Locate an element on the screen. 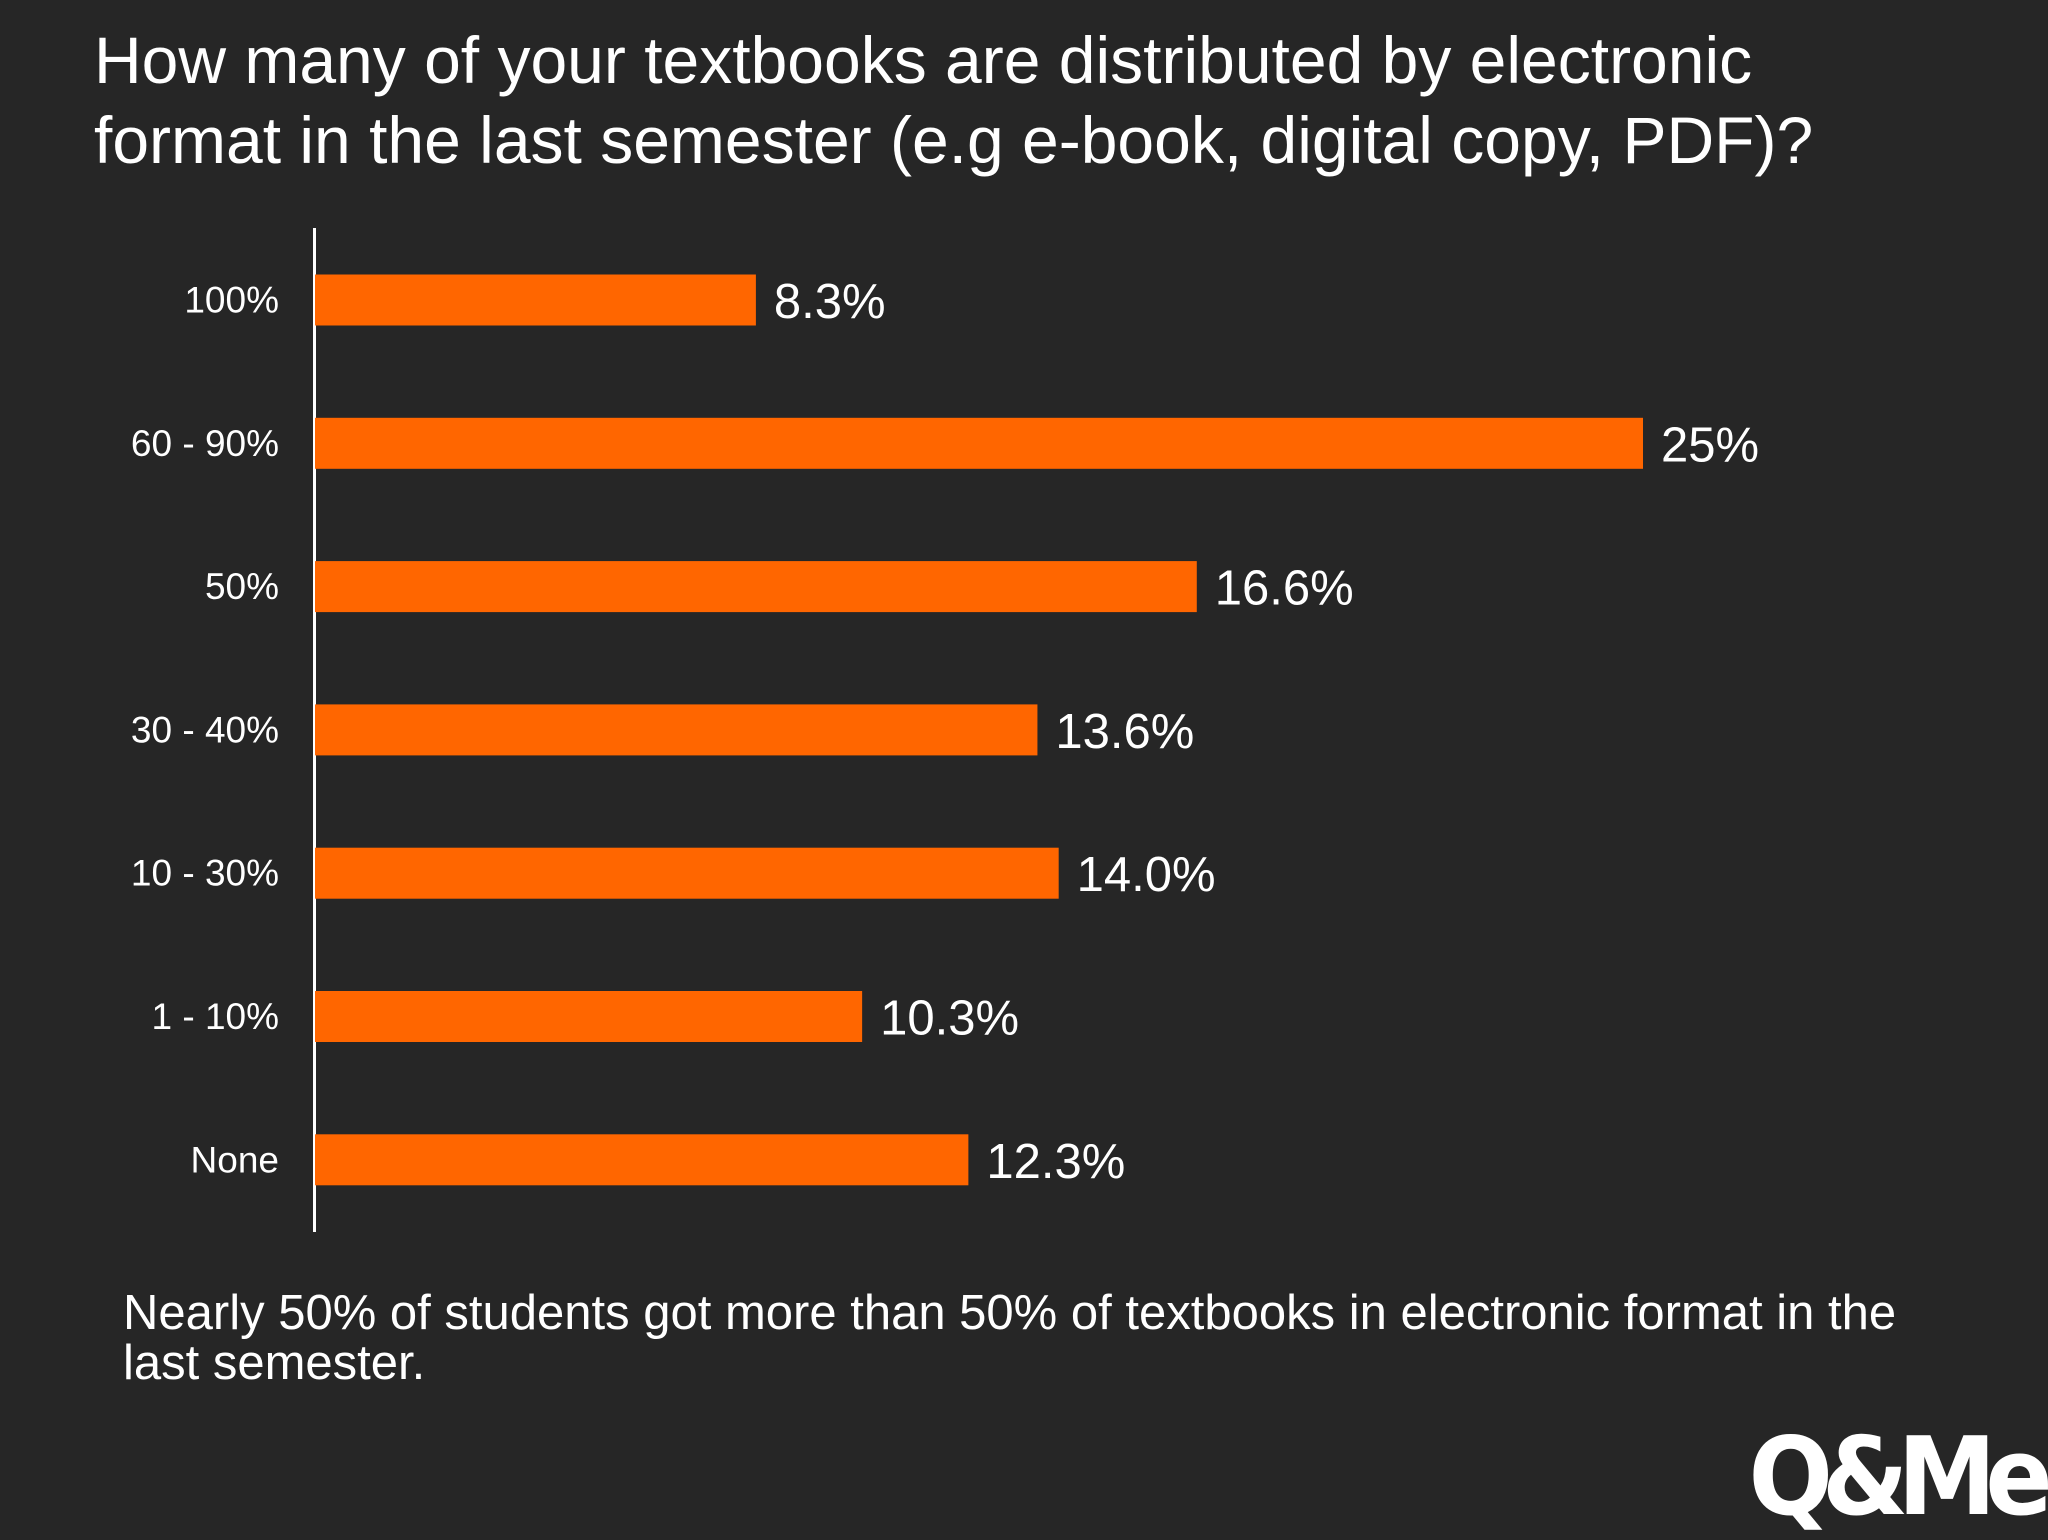 The image size is (2048, 1540). category-label: 60 - 90% is located at coordinates (205, 443).